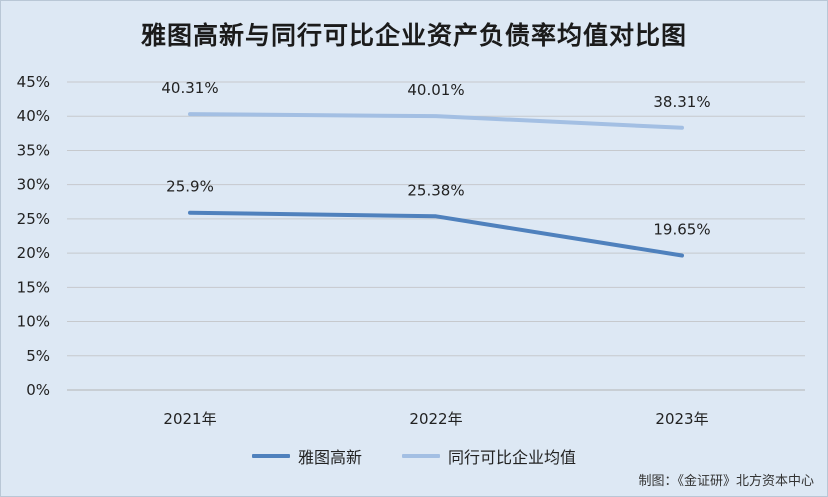 This screenshot has width=828, height=497. Describe the element at coordinates (189, 88) in the screenshot. I see `data-label: 40.31%` at that location.